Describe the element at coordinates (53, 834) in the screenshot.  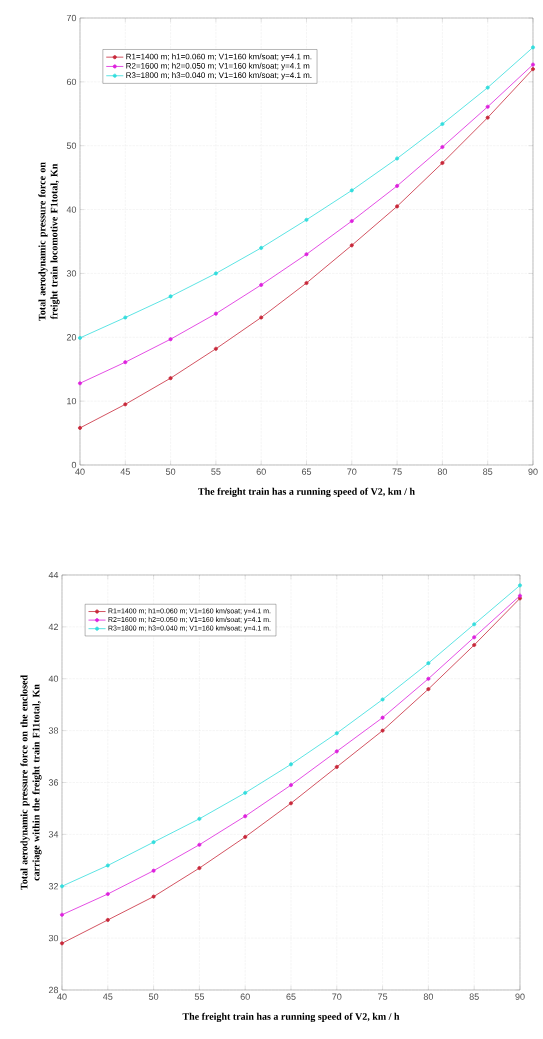
I see `y-tick-label: 34` at that location.